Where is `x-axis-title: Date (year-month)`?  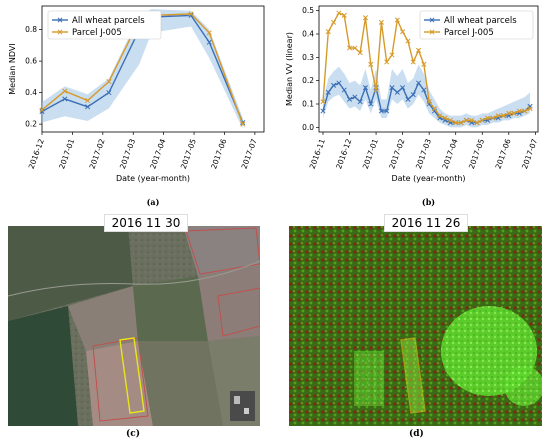
x-axis-title: Date (year-month) is located at coordinates (153, 178).